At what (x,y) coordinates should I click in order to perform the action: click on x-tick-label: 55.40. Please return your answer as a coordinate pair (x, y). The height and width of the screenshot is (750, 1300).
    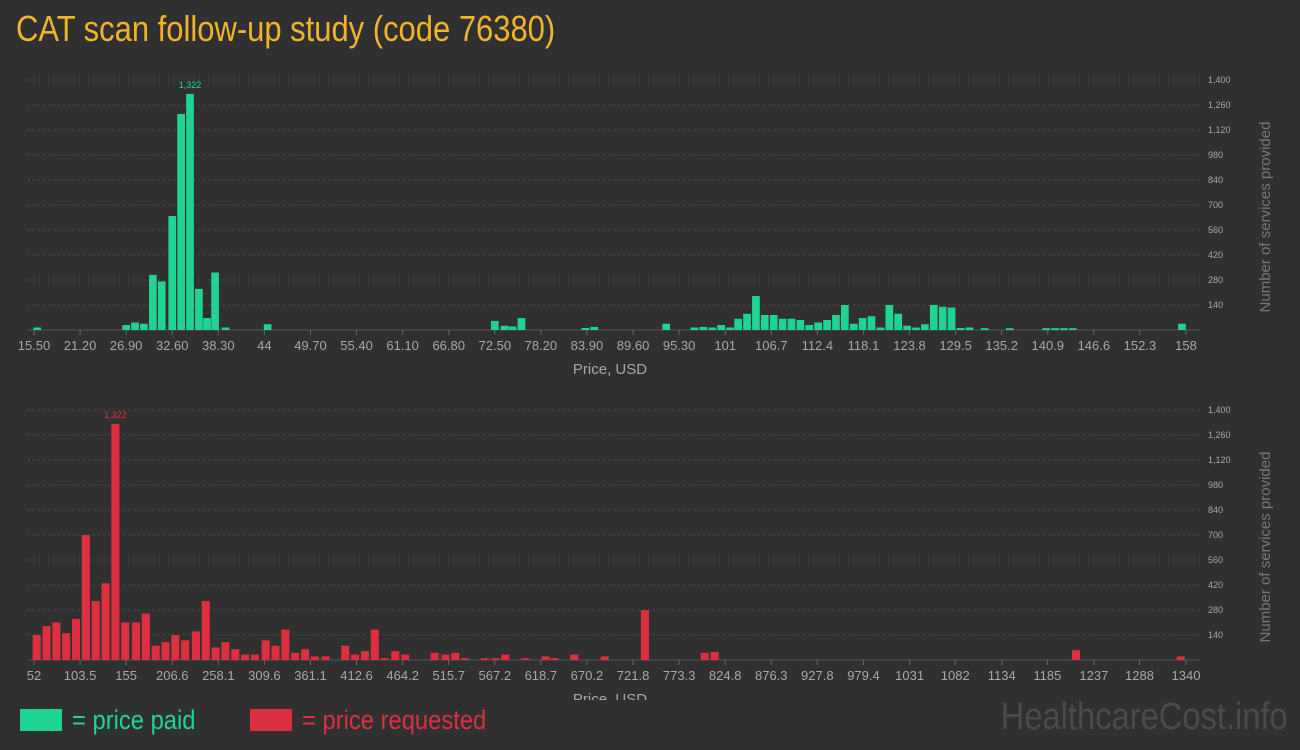
    Looking at the image, I should click on (356, 345).